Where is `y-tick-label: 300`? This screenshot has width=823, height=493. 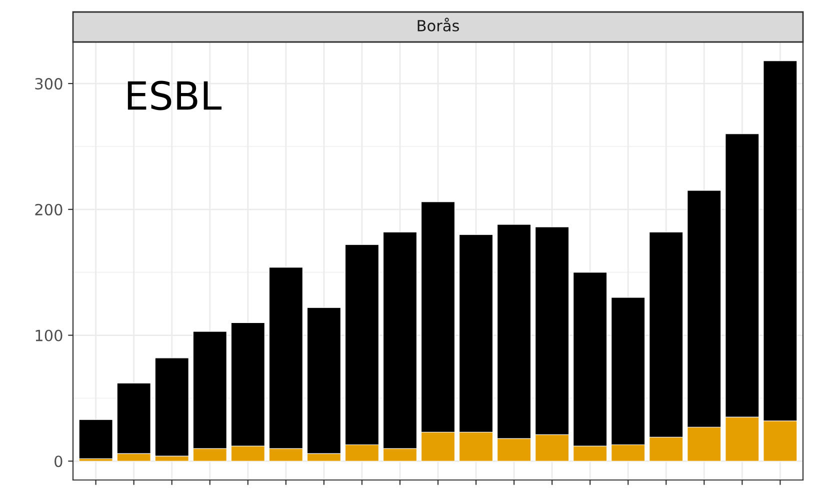 y-tick-label: 300 is located at coordinates (48, 84).